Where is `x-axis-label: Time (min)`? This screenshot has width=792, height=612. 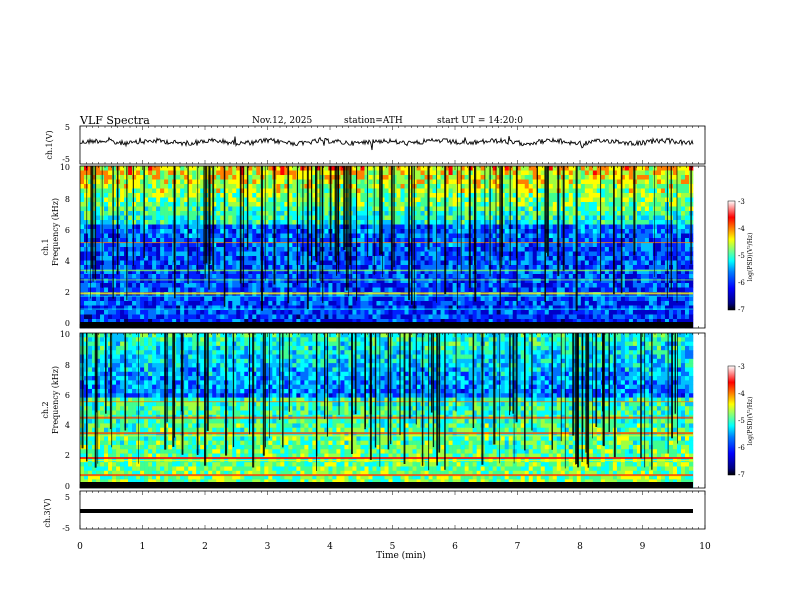
x-axis-label: Time (min) is located at coordinates (401, 555).